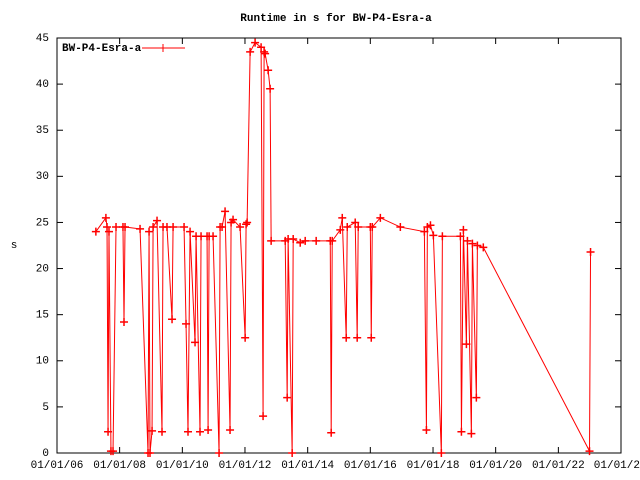 This screenshot has height=480, width=640. I want to click on y-tick-label: 10, so click(42, 362).